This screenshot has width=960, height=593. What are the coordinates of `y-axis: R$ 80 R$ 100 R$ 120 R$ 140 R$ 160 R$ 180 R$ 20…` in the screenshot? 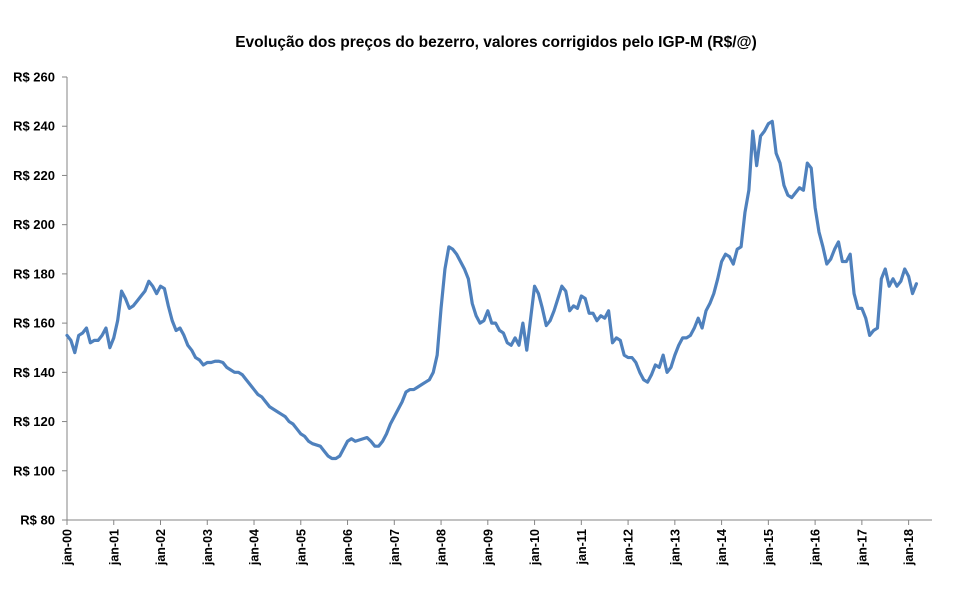 It's located at (40, 299).